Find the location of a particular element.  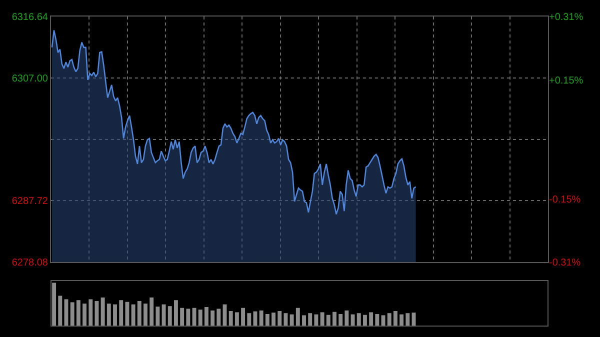

y2-tick-label: +0.31% is located at coordinates (566, 18).